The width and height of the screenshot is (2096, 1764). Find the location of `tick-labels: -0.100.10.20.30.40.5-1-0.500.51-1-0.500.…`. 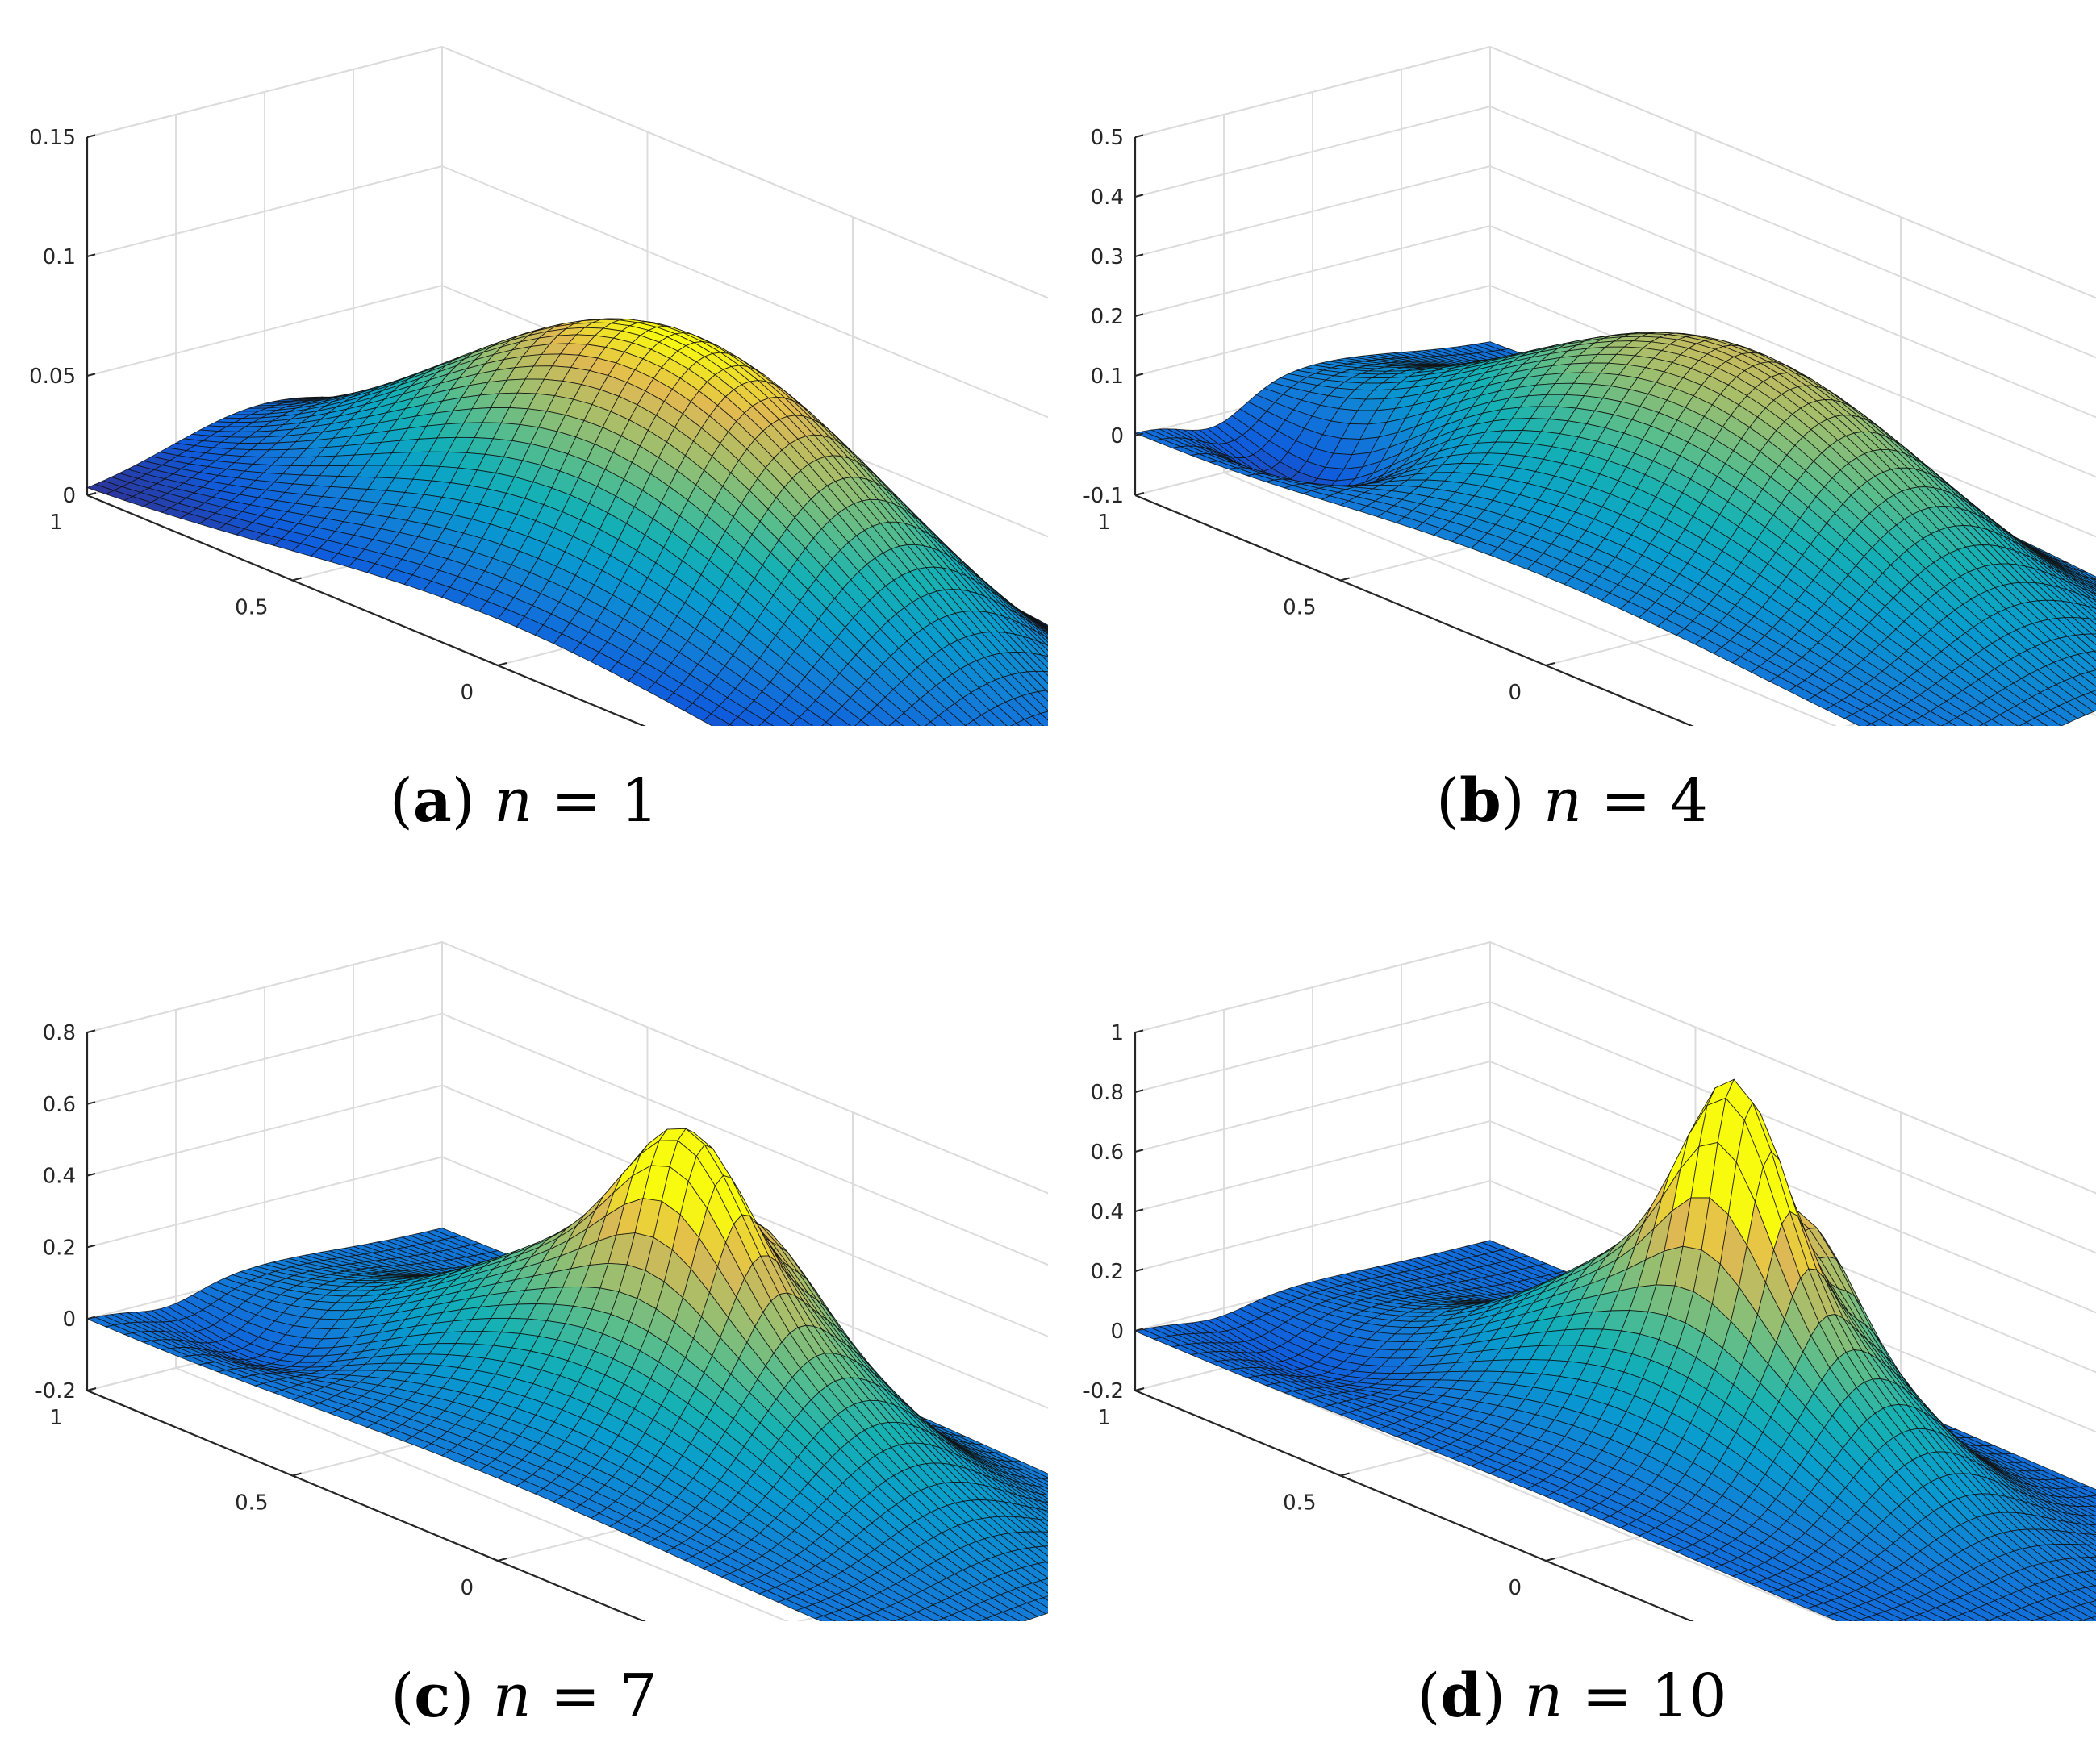

tick-labels: -0.100.10.20.30.40.5-1-0.500.51-1-0.500.… is located at coordinates (1319, 415).